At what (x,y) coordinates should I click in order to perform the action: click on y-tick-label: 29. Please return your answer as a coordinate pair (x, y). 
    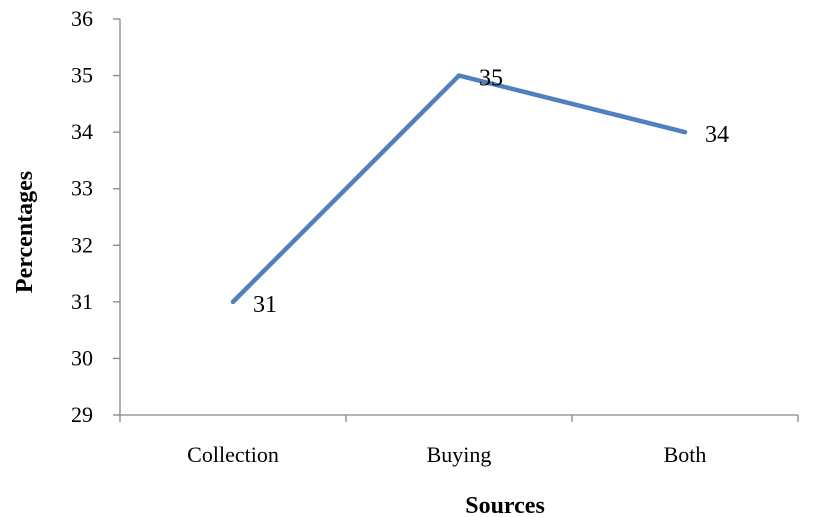
    Looking at the image, I should click on (82, 414).